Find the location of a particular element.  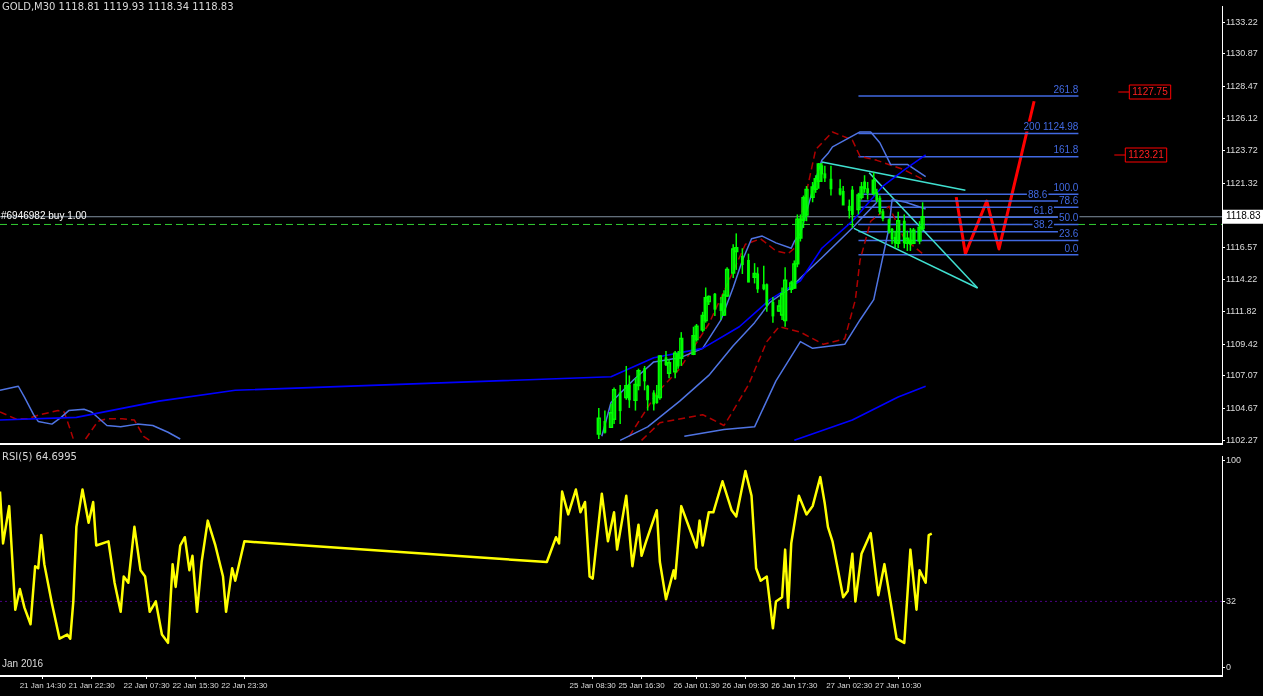

y-tick-label: 0 is located at coordinates (1229, 667).